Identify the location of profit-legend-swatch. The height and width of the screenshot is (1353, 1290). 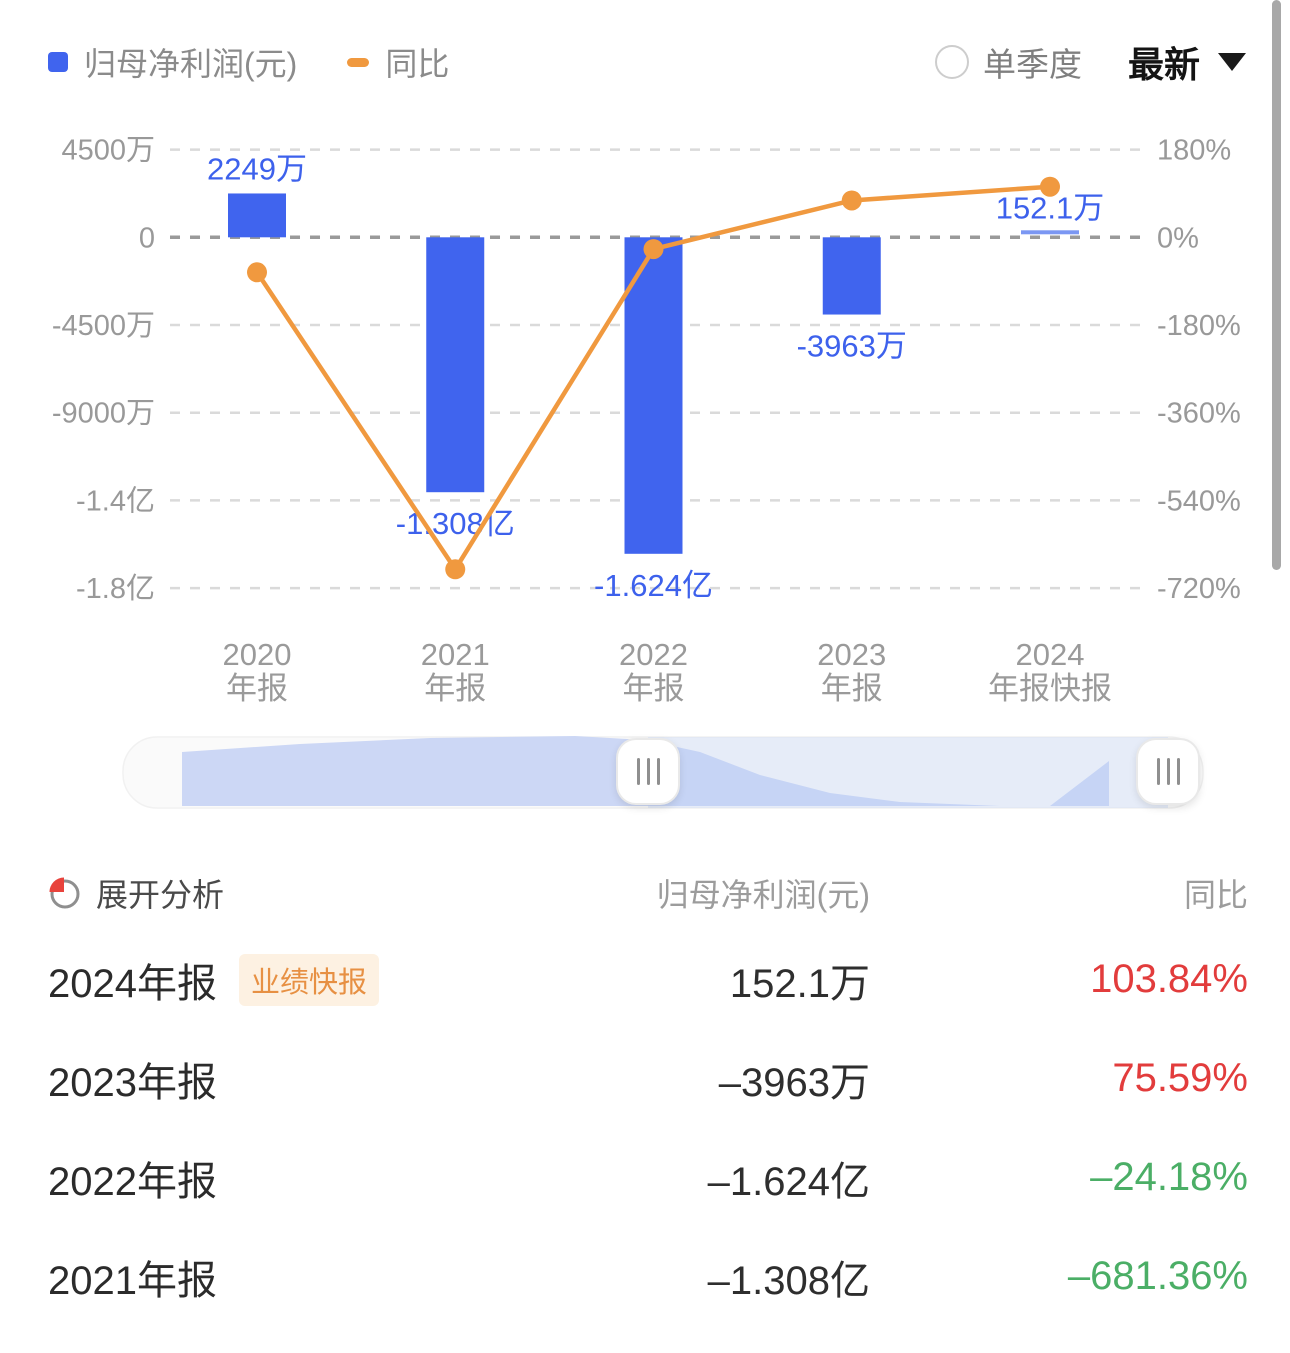
(58, 62).